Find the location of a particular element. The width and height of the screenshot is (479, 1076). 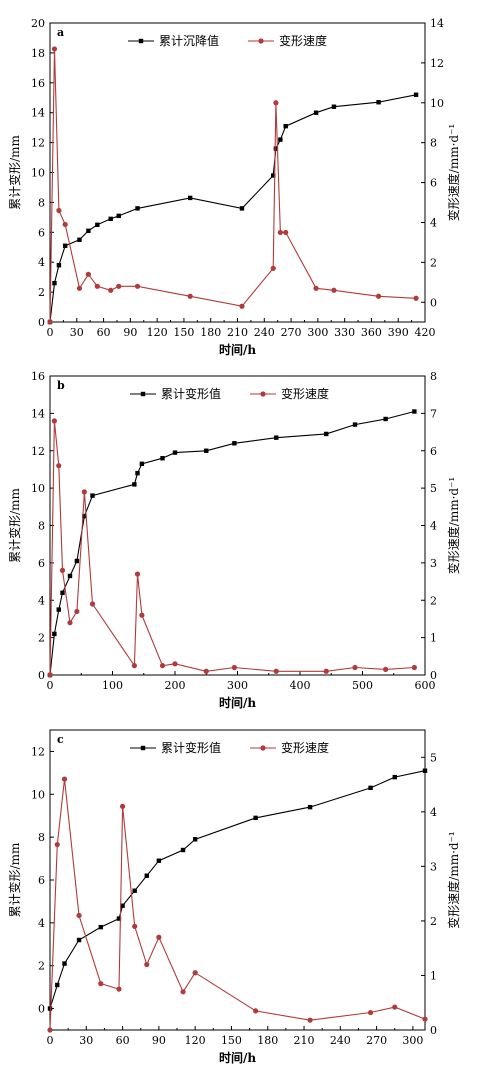

x-tick-label: 90 is located at coordinates (159, 1040).